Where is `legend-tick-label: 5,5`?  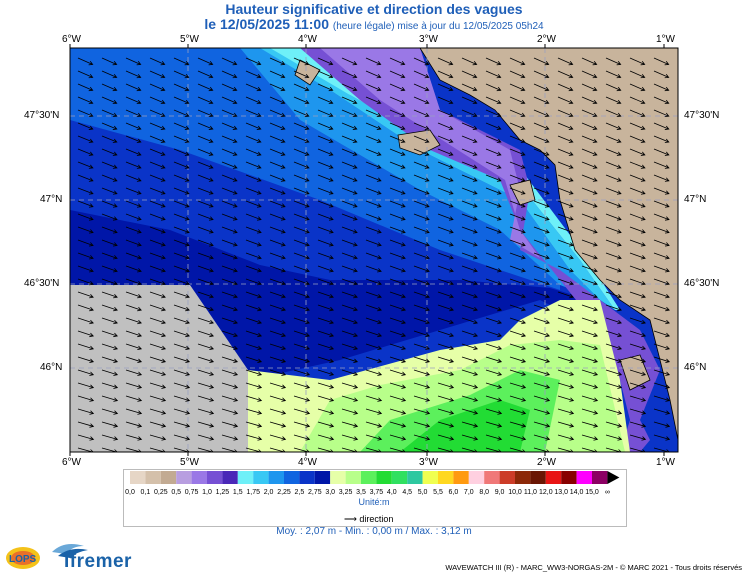
legend-tick-label: 5,5 is located at coordinates (438, 492).